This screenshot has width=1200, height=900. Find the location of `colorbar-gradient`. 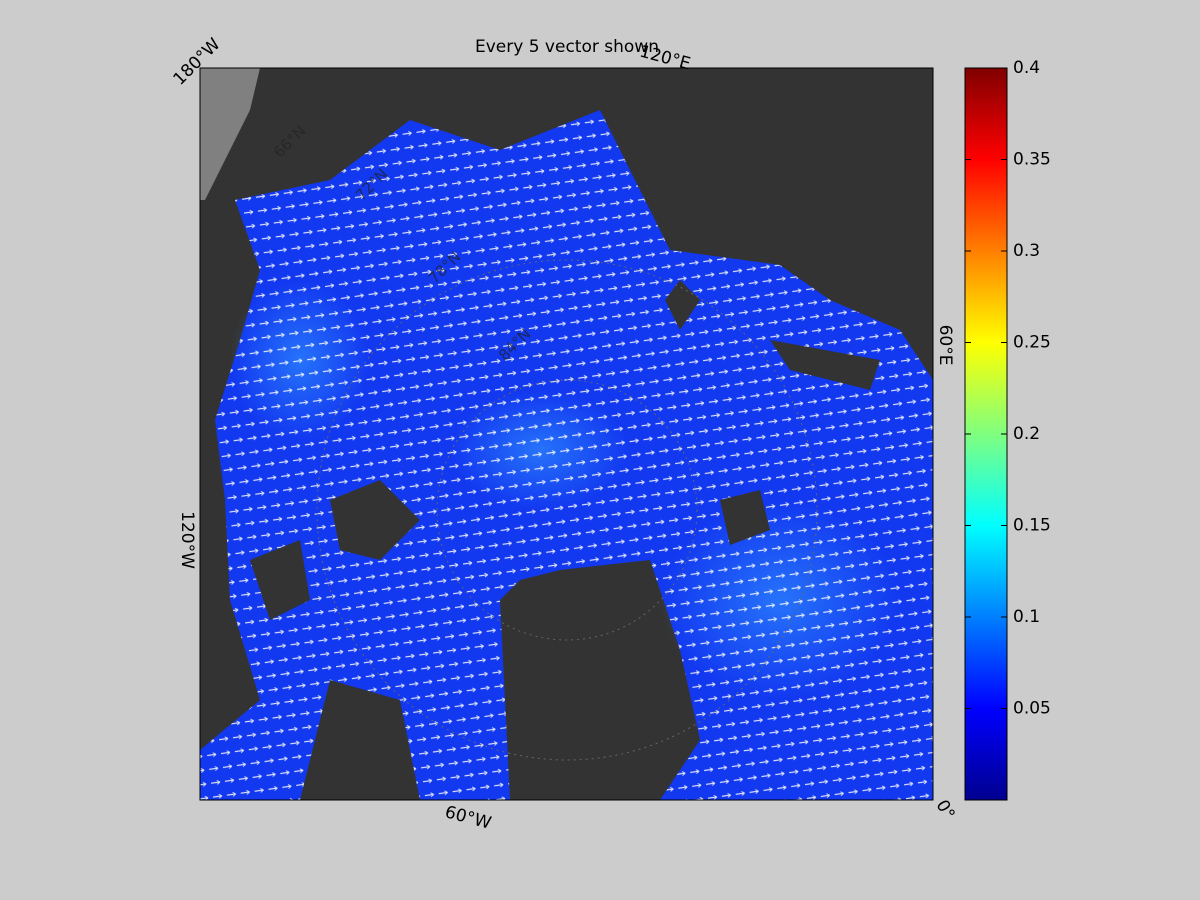

colorbar-gradient is located at coordinates (986, 434).